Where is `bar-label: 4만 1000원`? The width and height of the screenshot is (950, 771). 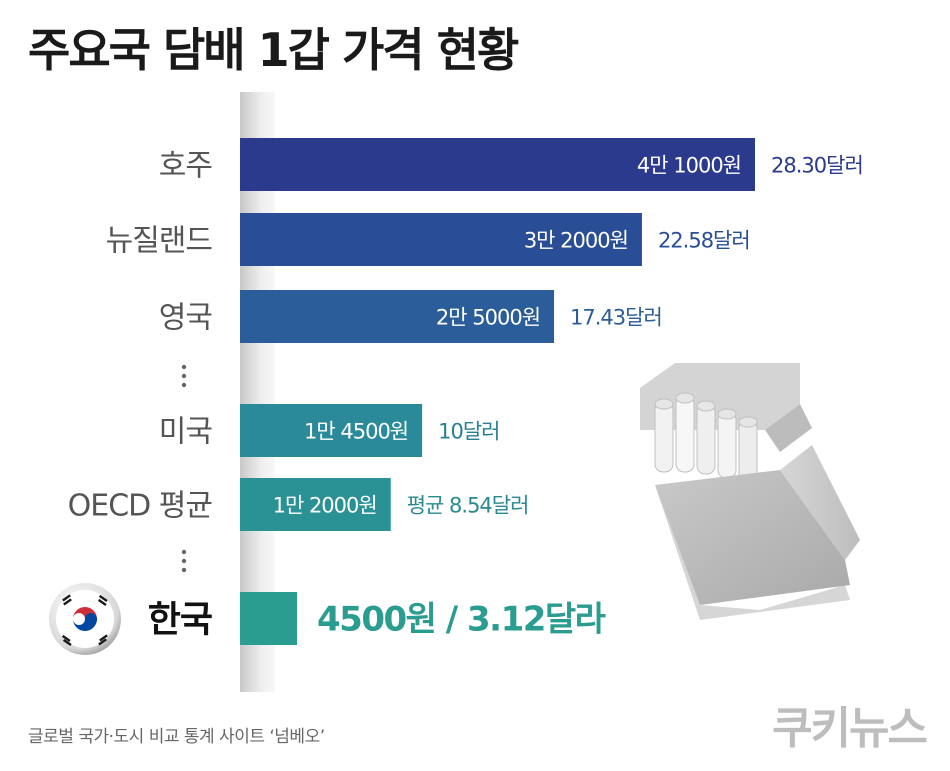 bar-label: 4만 1000원 is located at coordinates (689, 166).